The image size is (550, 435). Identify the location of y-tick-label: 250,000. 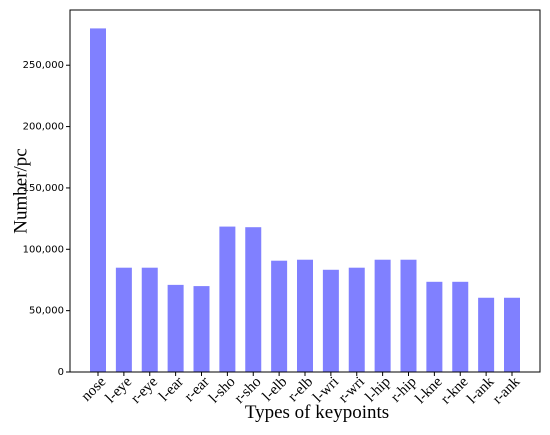
(43, 65).